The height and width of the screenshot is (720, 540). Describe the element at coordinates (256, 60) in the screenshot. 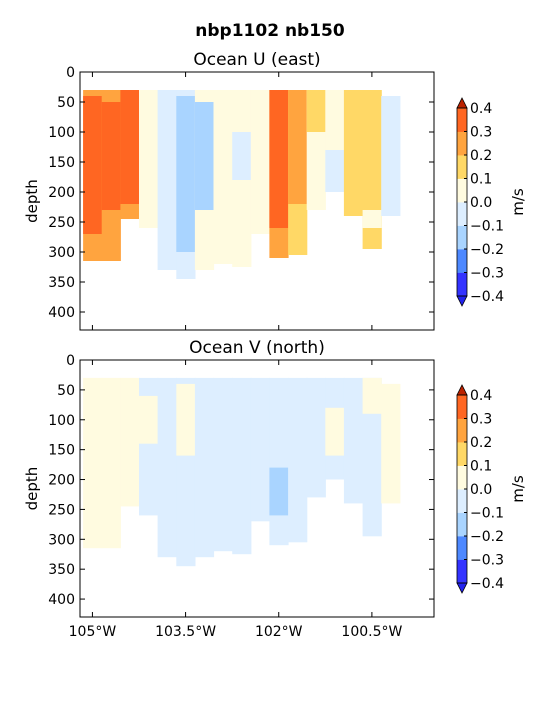

I see `panel-title: Ocean U (east)` at that location.